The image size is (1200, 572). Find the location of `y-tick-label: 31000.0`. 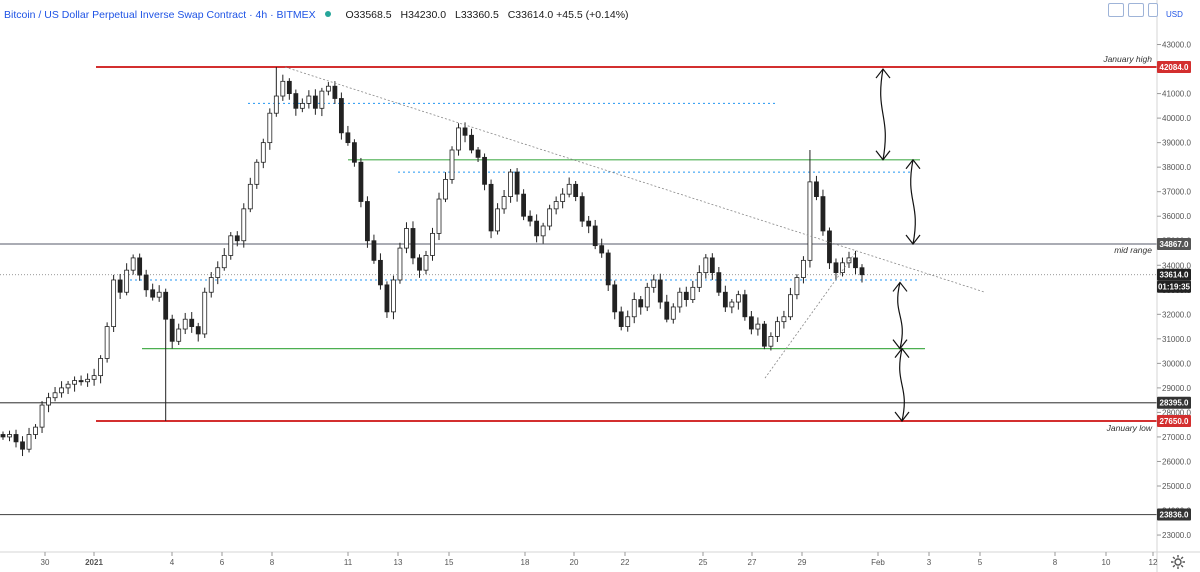

y-tick-label: 31000.0 is located at coordinates (1176, 339).